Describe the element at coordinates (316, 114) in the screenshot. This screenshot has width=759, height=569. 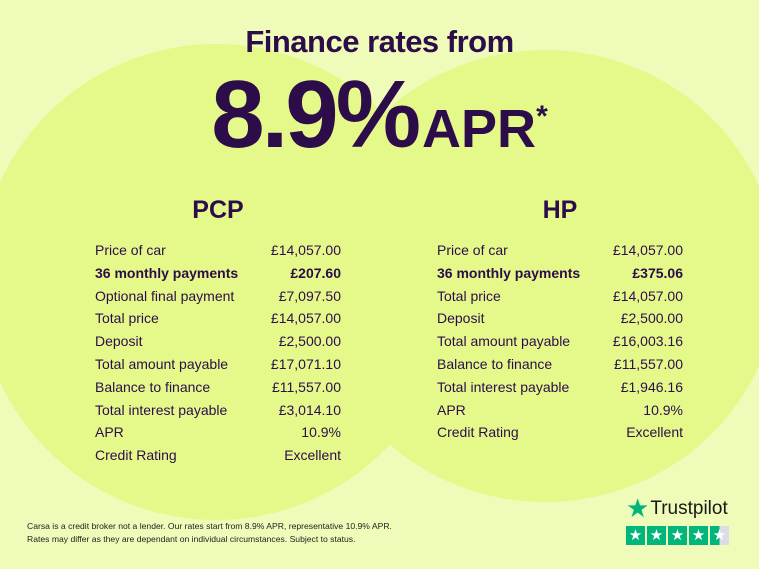
I see `rate-value: 8.9%` at that location.